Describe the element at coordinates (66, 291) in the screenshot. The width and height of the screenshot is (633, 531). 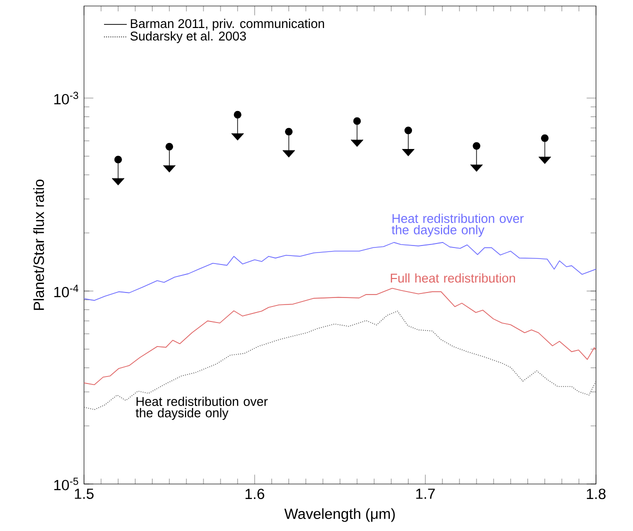
I see `y-tick-label: 10$^{-4}$` at that location.